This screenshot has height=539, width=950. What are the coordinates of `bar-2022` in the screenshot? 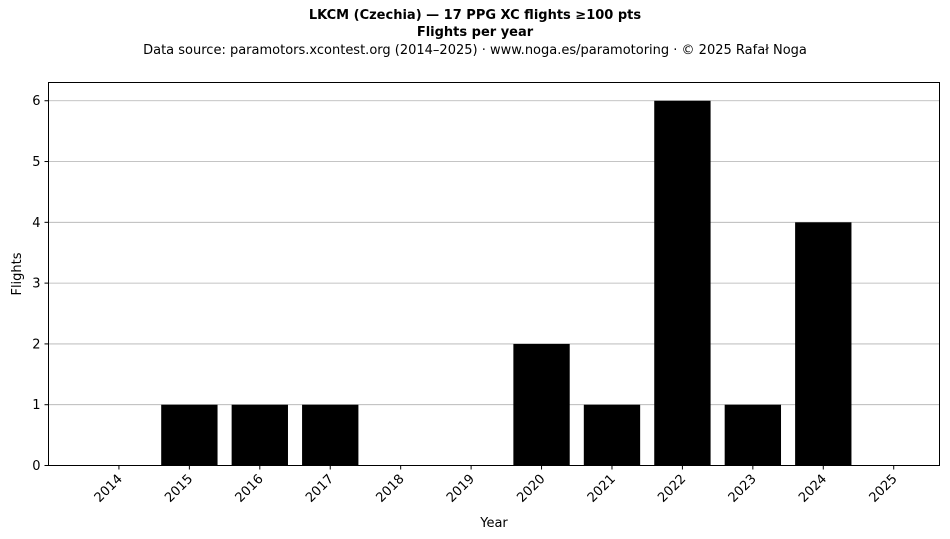 It's located at (682, 283).